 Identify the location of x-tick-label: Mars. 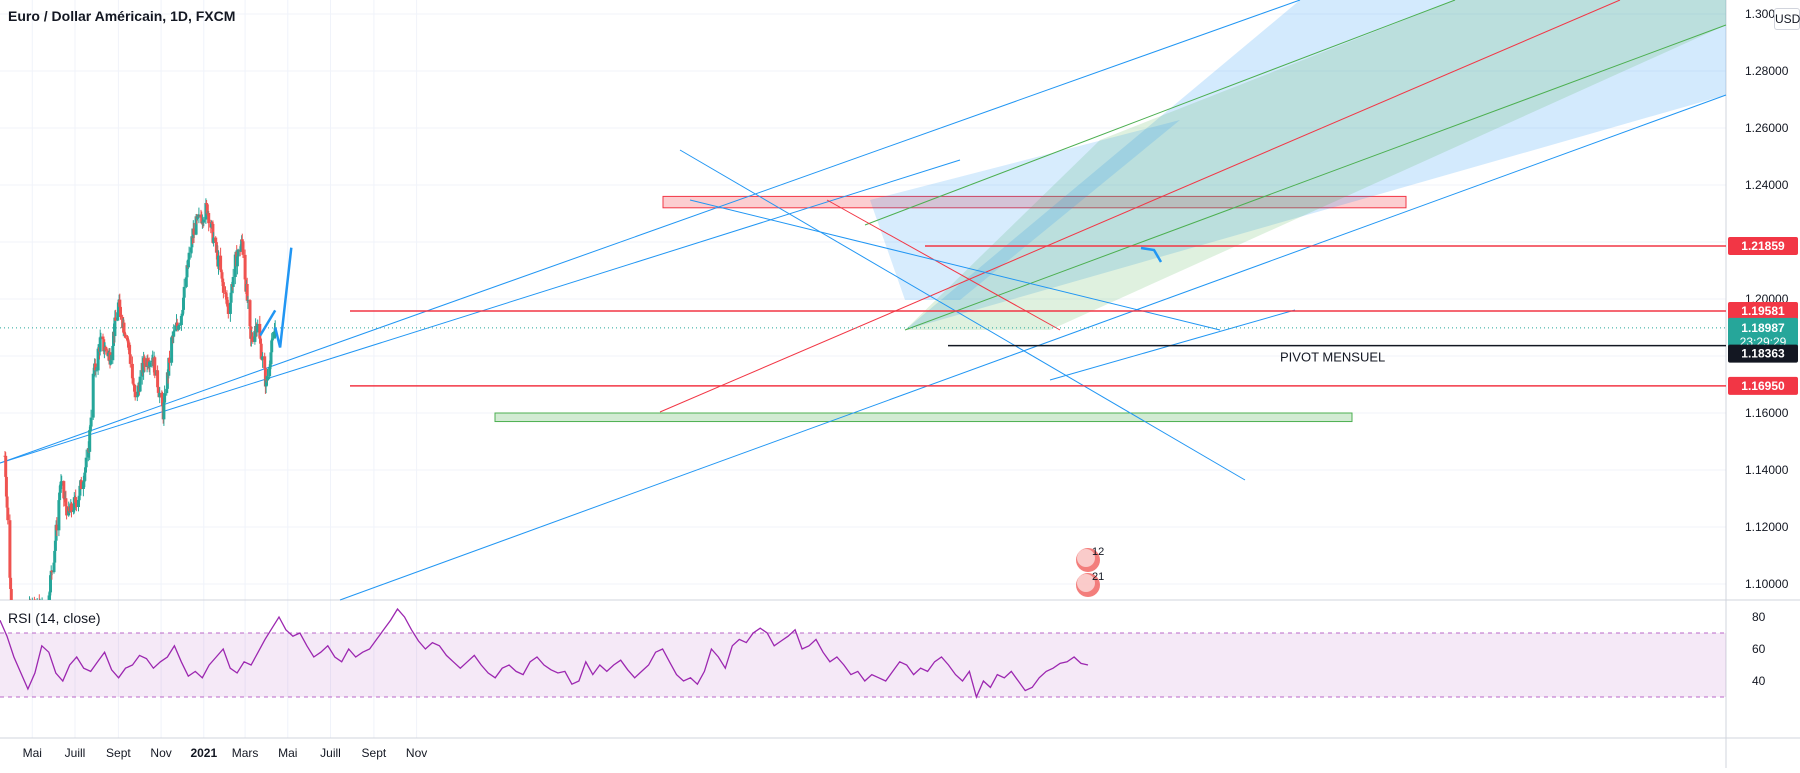
(245, 753).